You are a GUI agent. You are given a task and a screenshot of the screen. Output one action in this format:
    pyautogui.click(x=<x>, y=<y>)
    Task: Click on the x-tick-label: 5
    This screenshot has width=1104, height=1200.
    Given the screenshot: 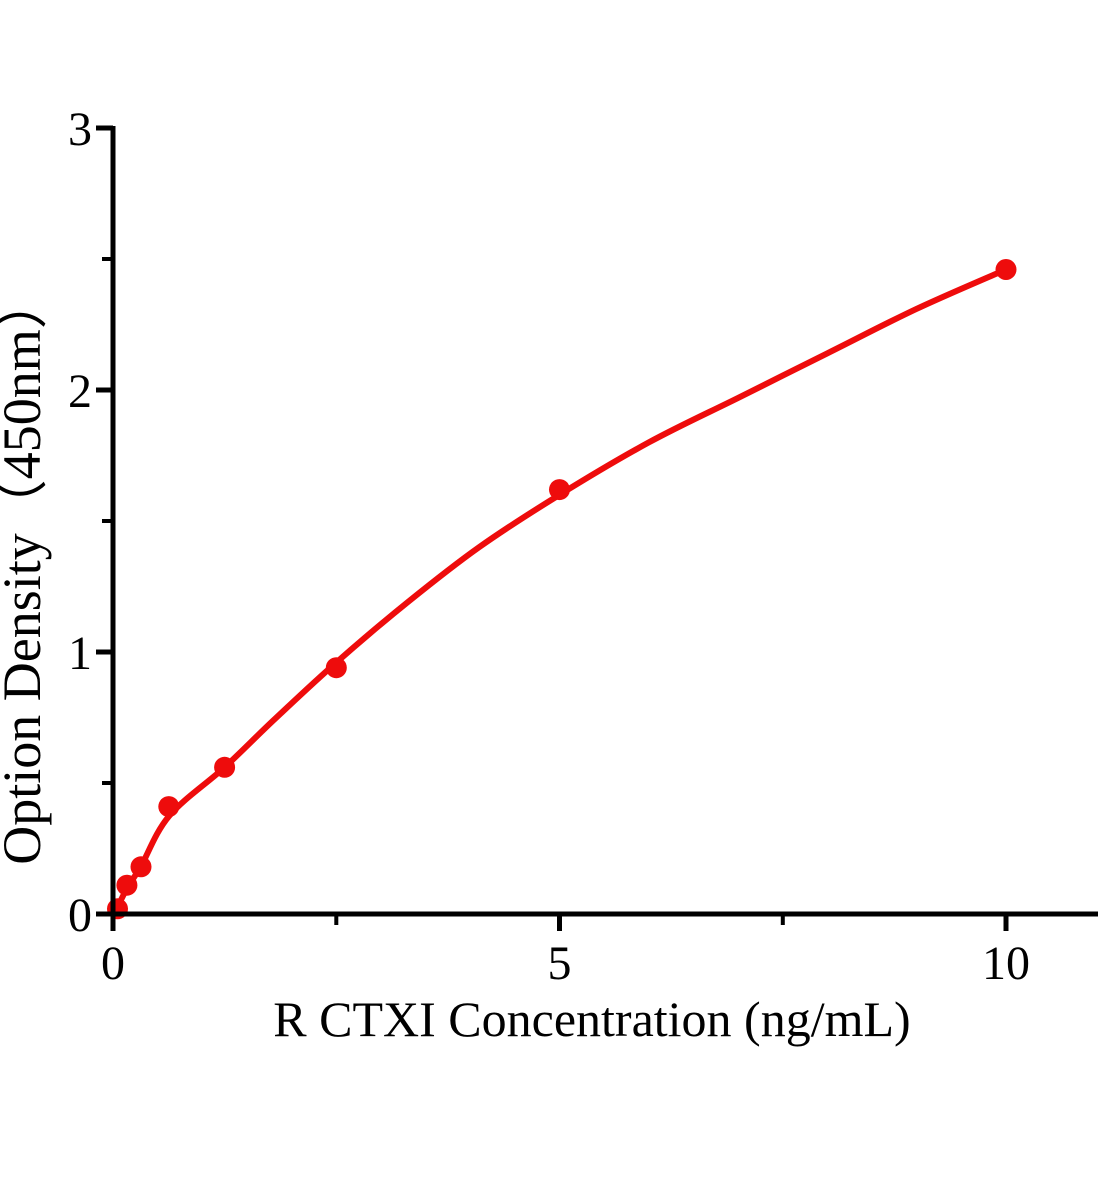 What is the action you would take?
    pyautogui.click(x=560, y=963)
    